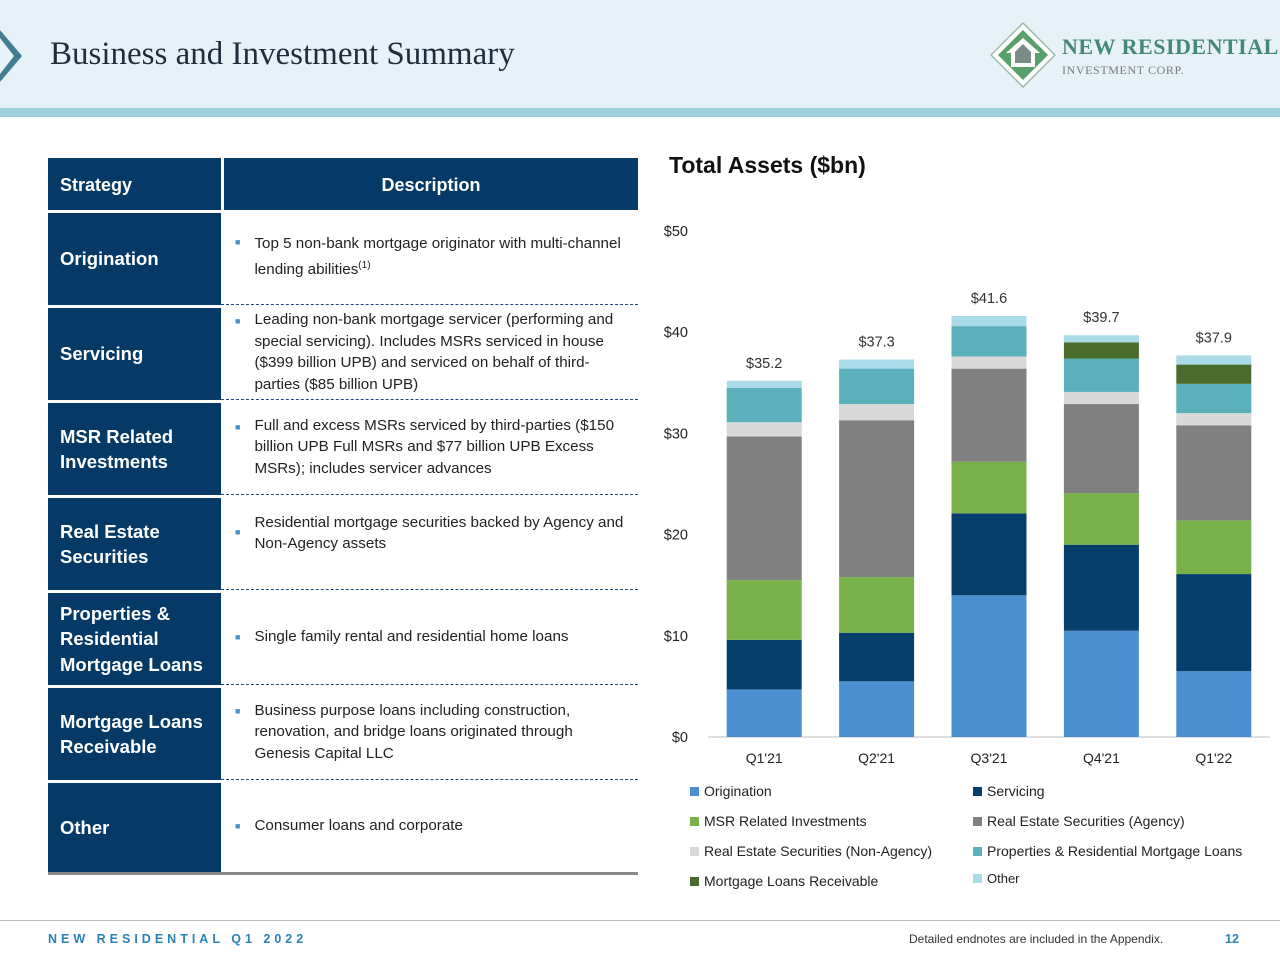 This screenshot has width=1280, height=960. What do you see at coordinates (134, 732) in the screenshot?
I see `row-strategy: Mortgage Loans Receivable` at bounding box center [134, 732].